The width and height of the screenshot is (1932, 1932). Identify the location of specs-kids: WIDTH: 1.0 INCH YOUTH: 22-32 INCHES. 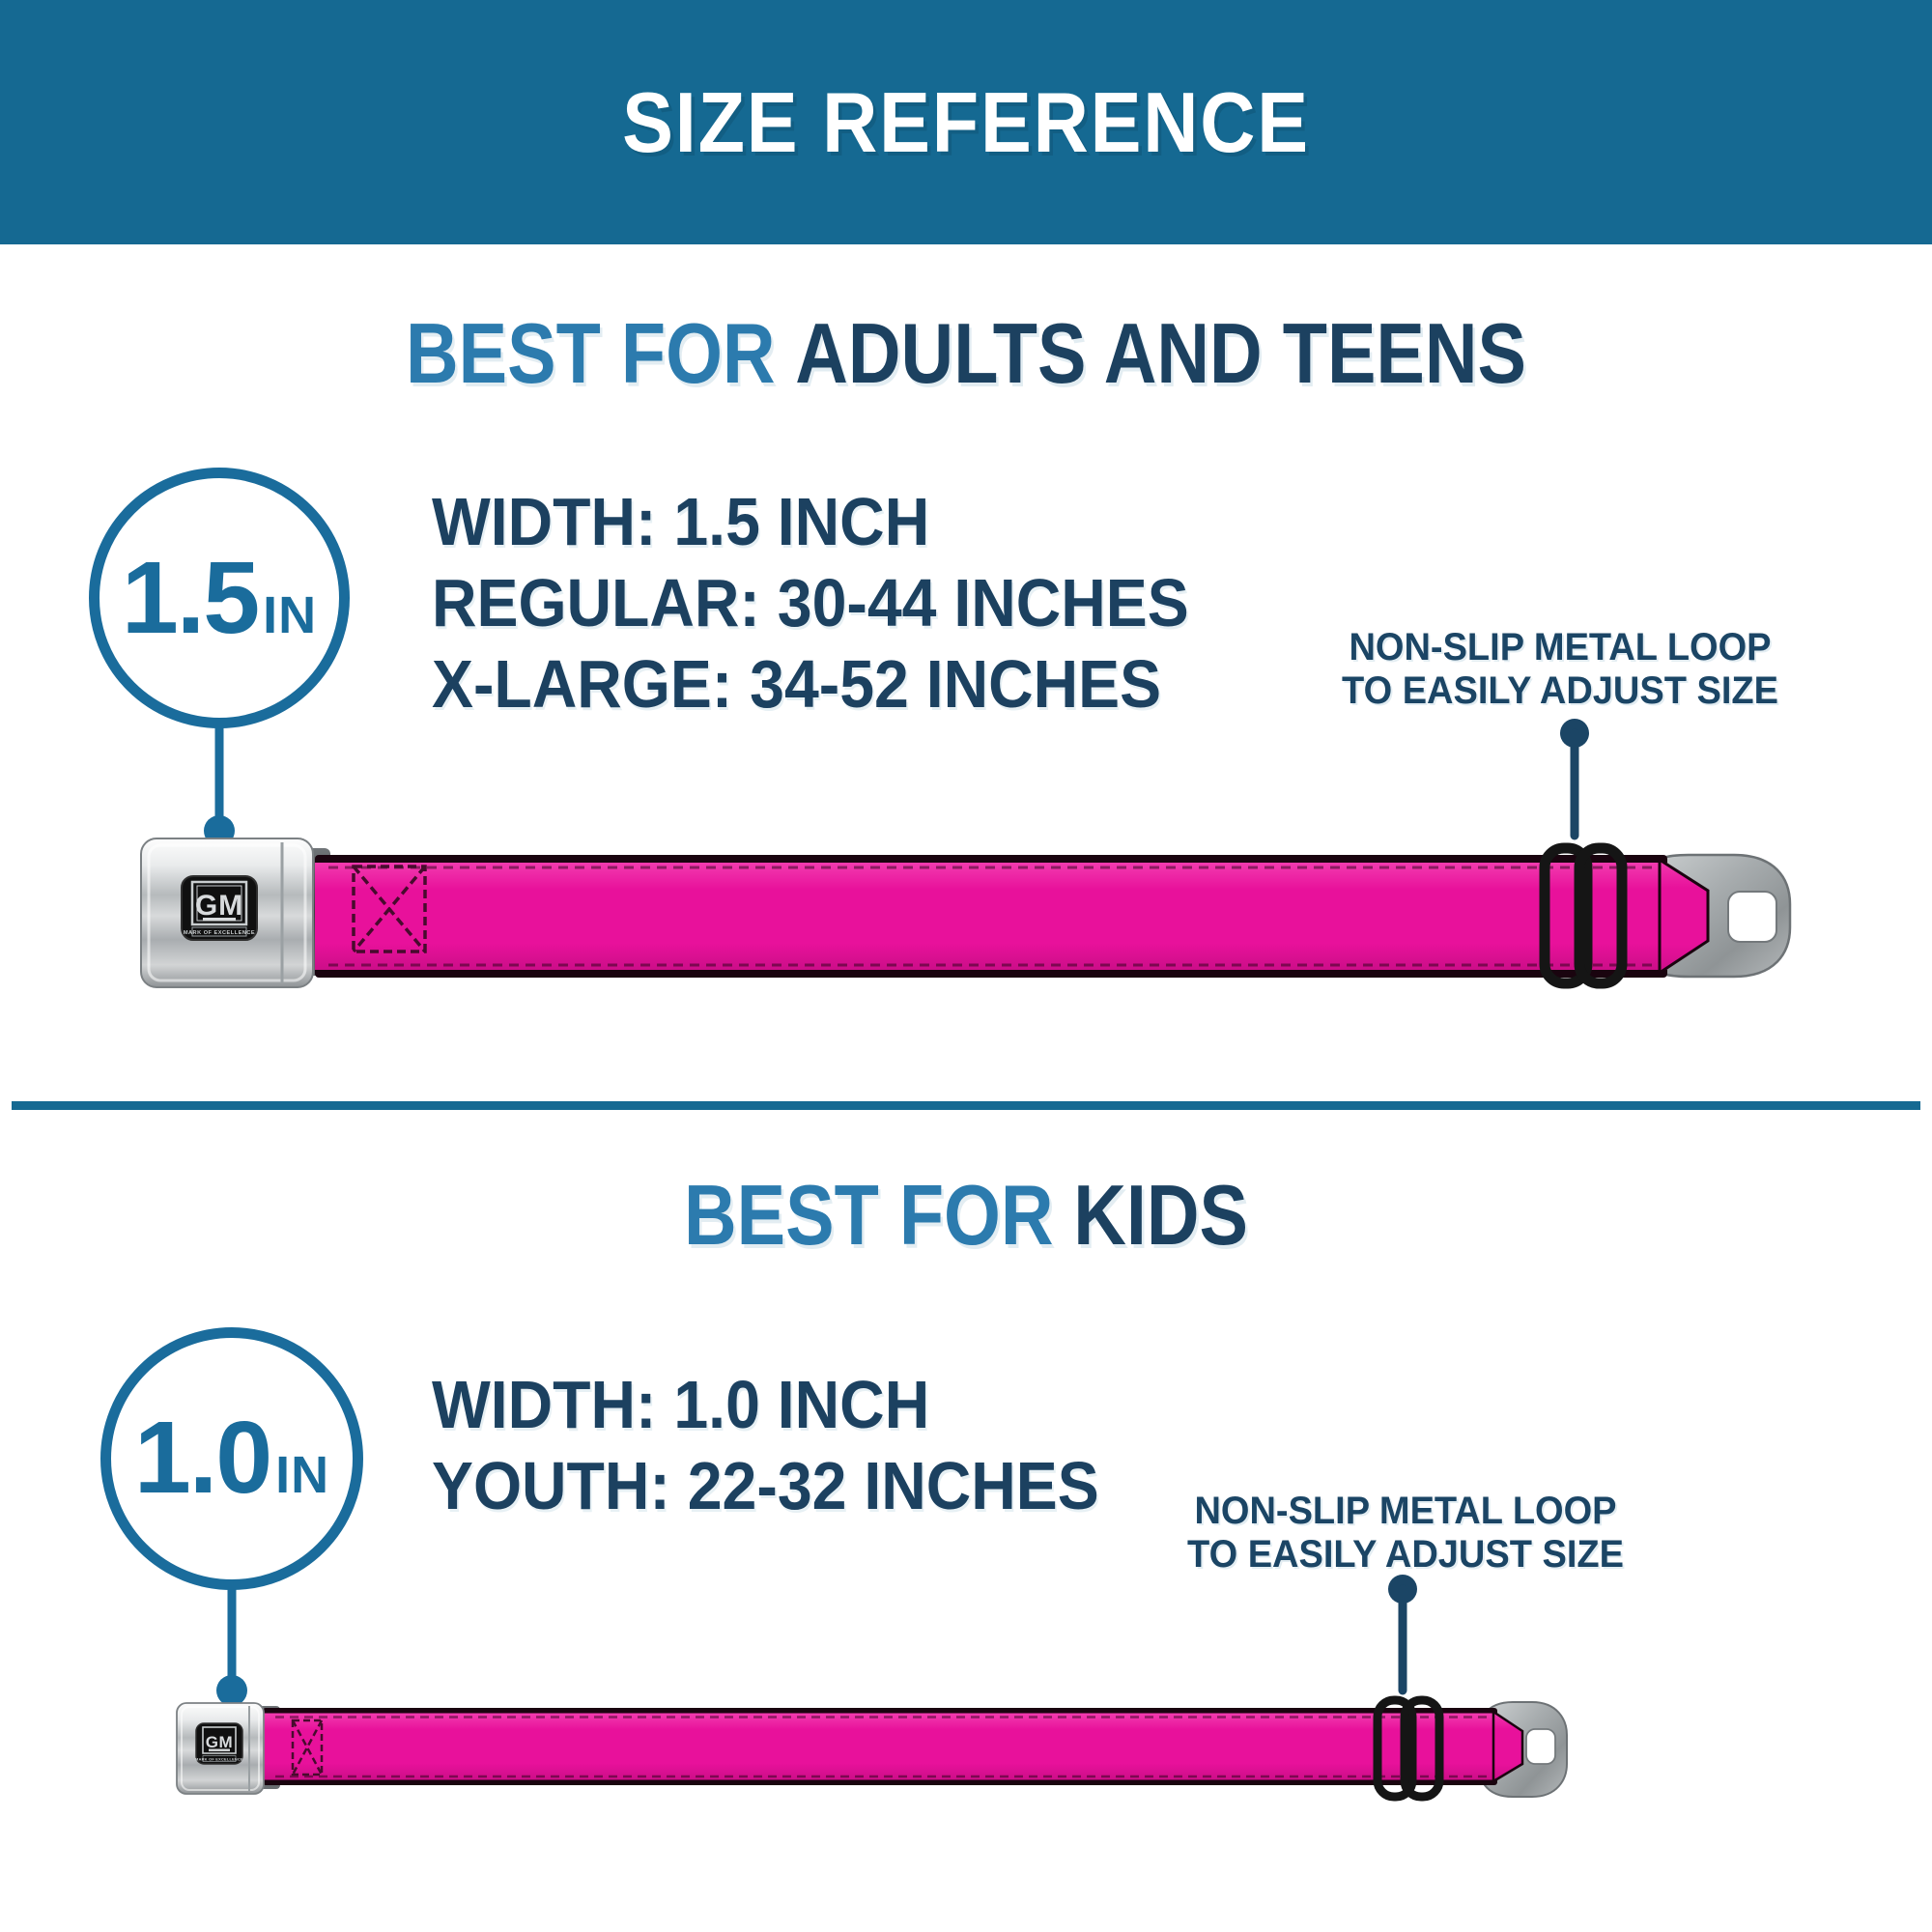
(765, 1445).